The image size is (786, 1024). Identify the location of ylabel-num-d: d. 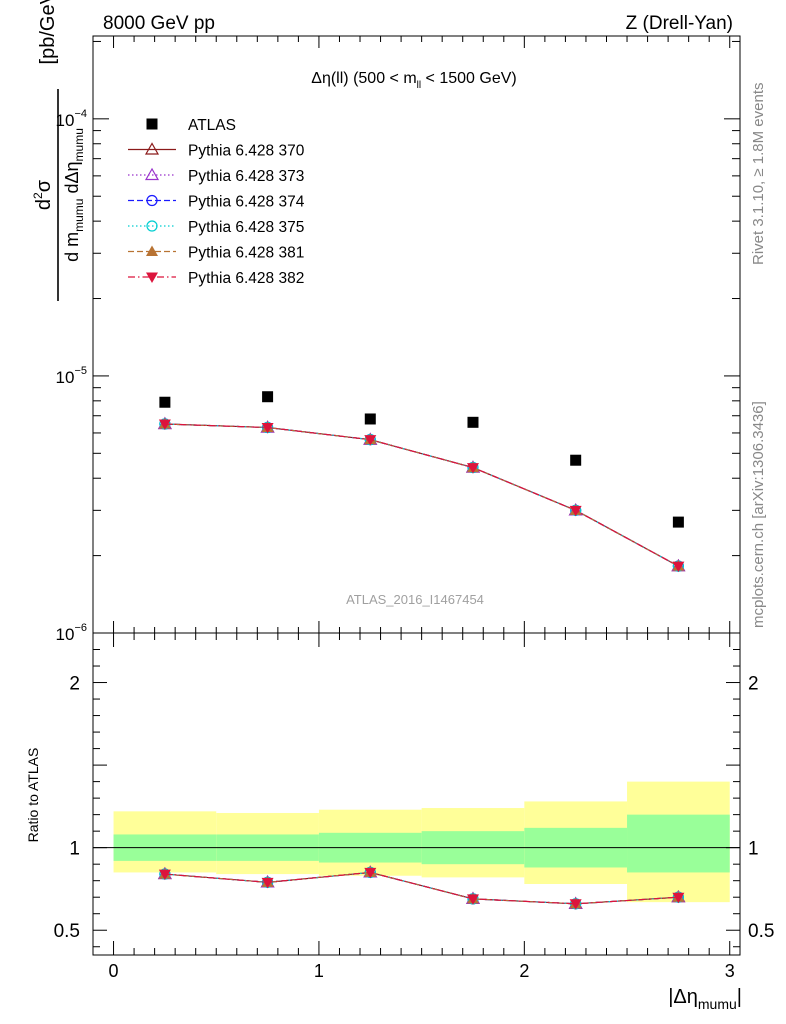
(44, 204).